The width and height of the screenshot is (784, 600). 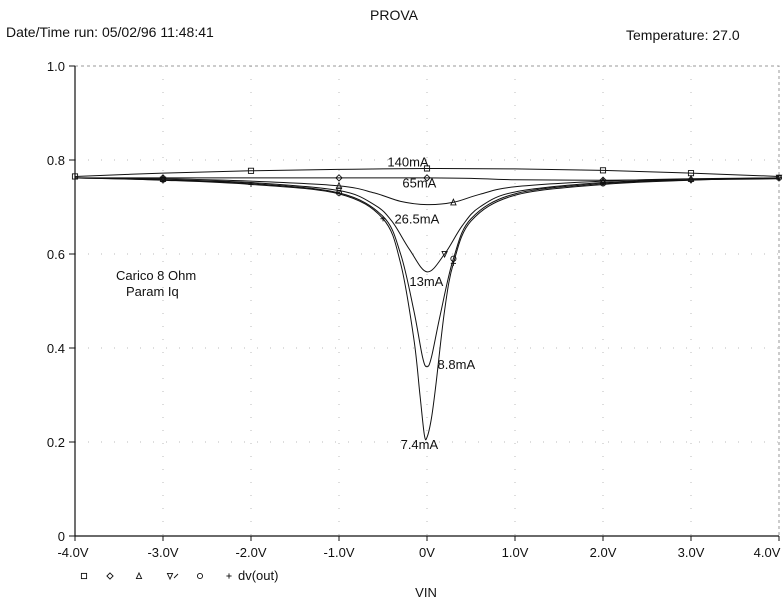 What do you see at coordinates (691, 552) in the screenshot?
I see `x-tick-label: 3.0V` at bounding box center [691, 552].